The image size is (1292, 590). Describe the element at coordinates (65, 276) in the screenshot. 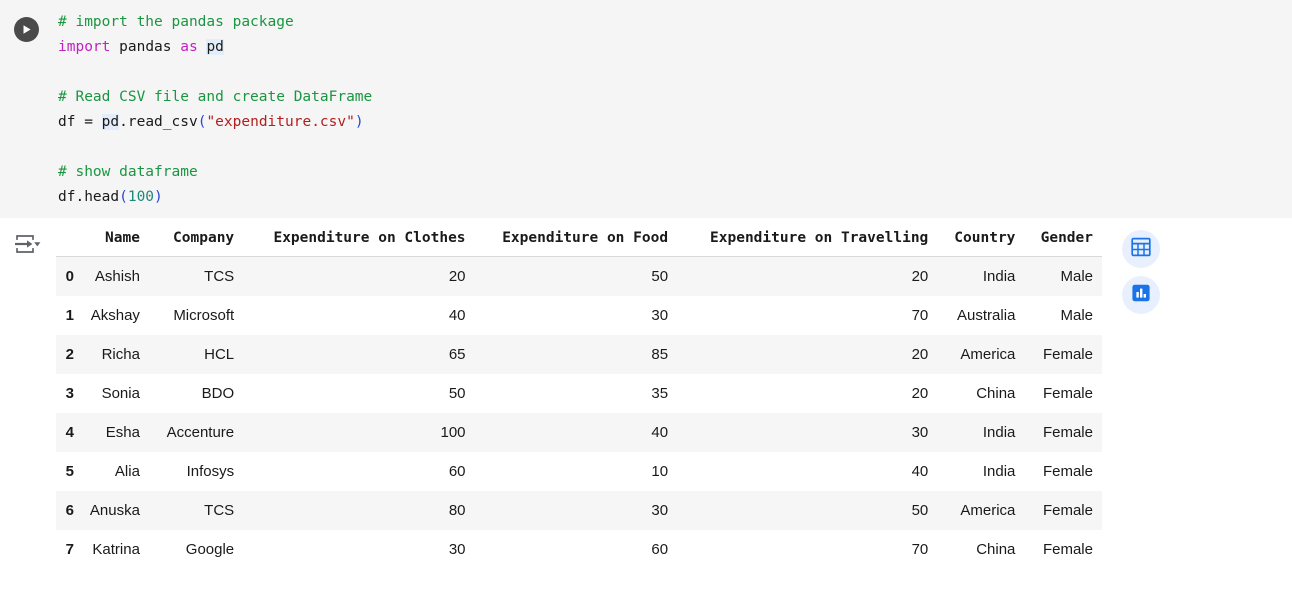

I see `row-index-cell: 0` at that location.